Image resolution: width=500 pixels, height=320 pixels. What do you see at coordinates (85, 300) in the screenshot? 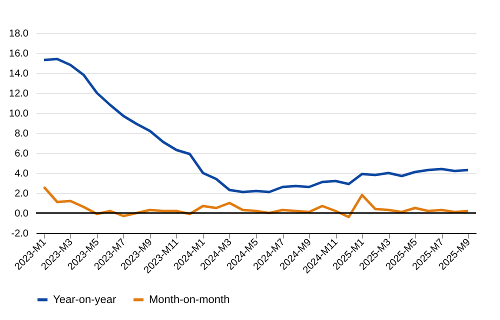
I see `legend-label: Year-on-year` at bounding box center [85, 300].